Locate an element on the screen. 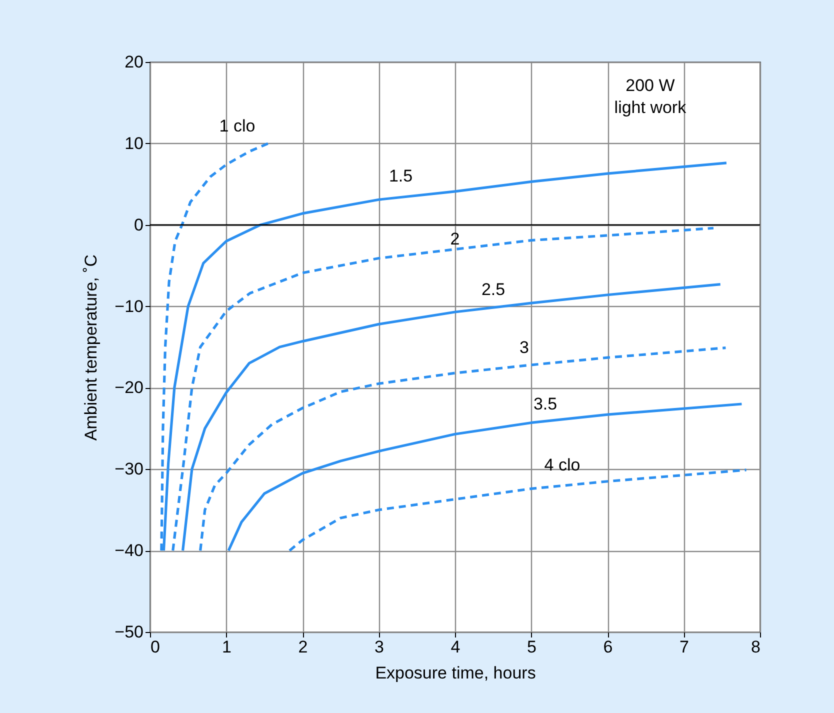 Image resolution: width=834 pixels, height=713 pixels. series-label: 3 is located at coordinates (524, 347).